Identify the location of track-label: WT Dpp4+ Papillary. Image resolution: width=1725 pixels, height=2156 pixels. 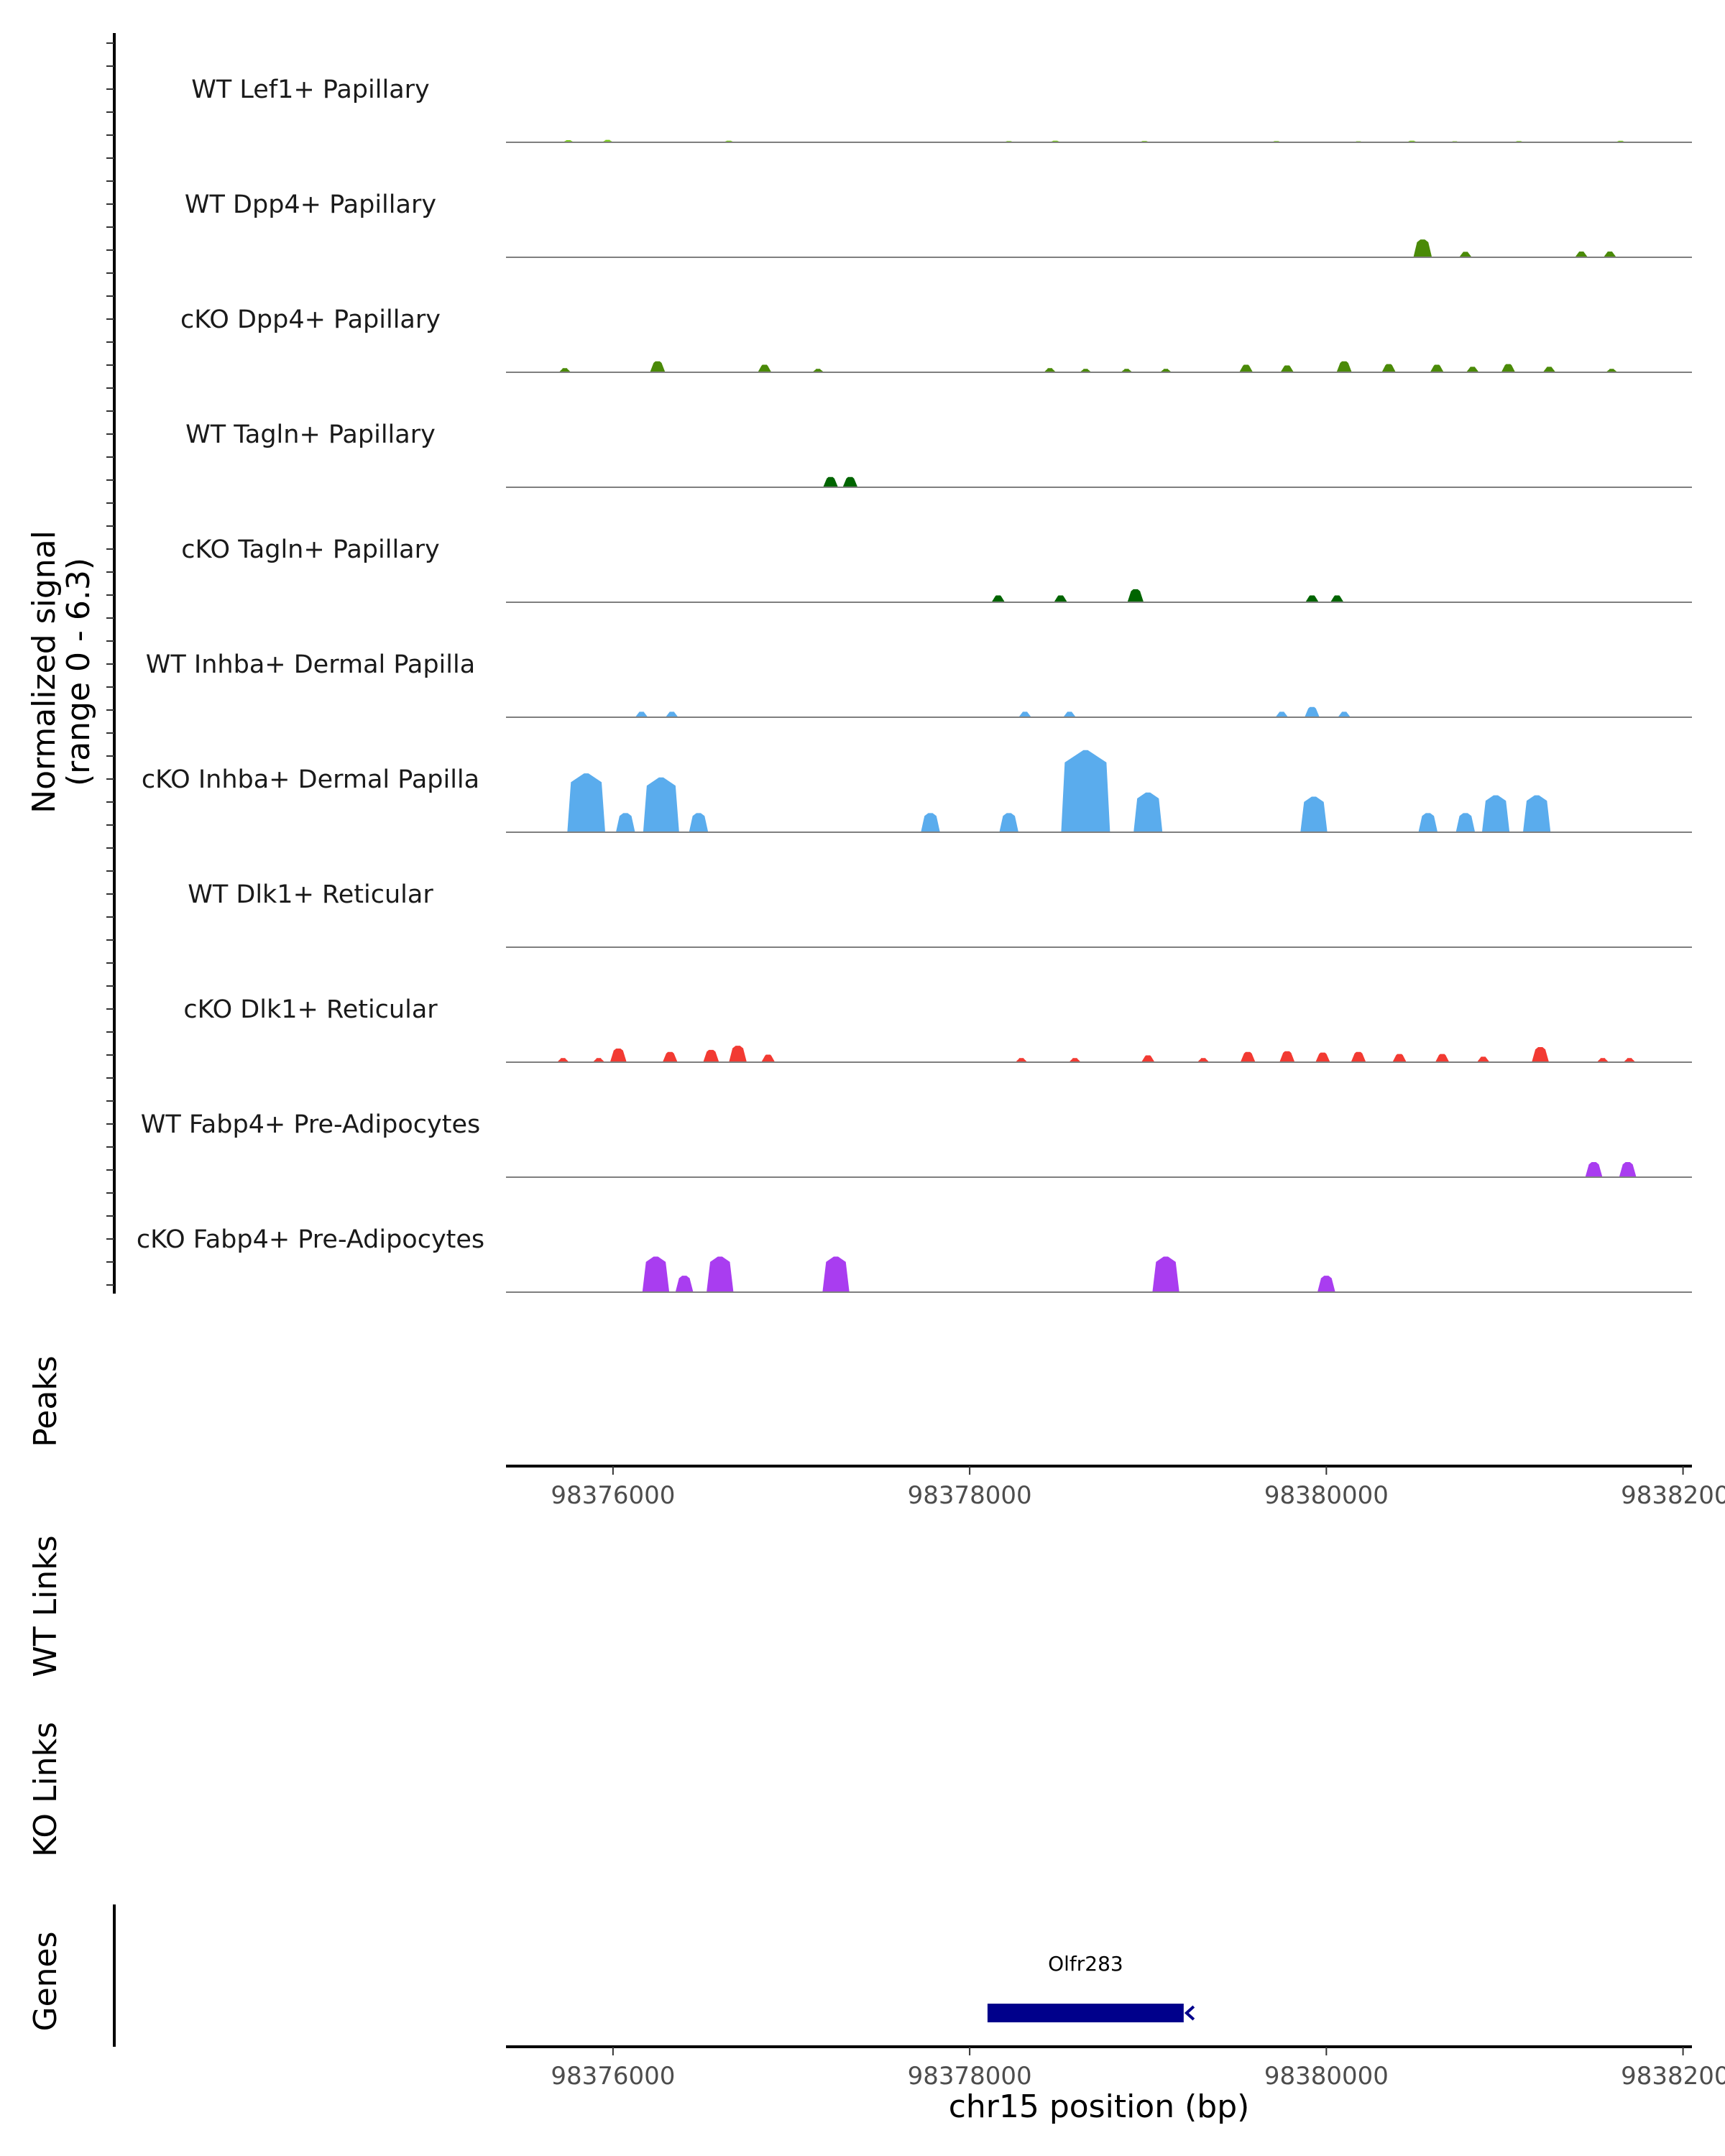
(310, 204).